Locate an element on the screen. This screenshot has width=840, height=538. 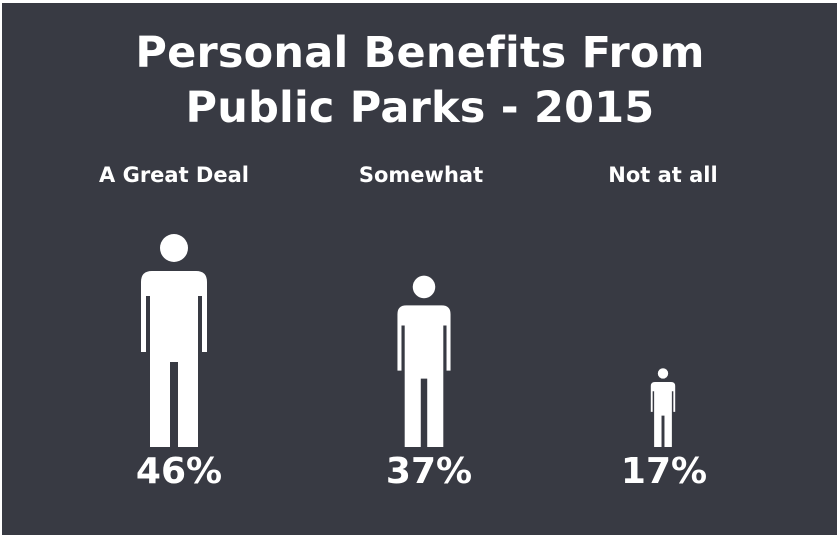
chart-title-line-2: Public Parks - 2015 is located at coordinates (420, 108).